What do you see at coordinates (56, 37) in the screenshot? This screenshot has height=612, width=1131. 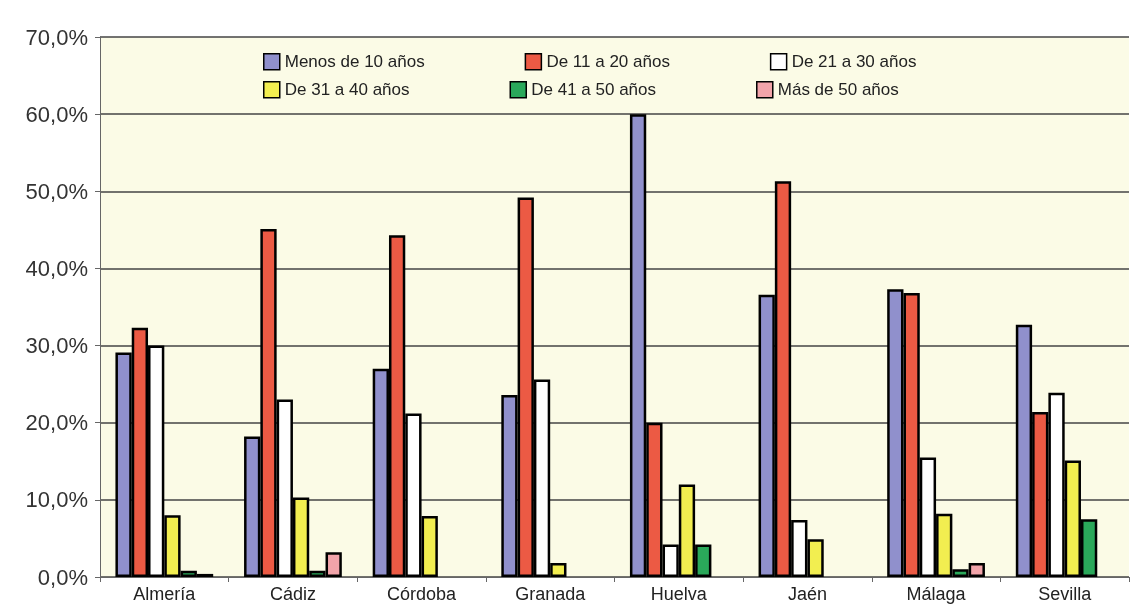 I see `y-tick-label: 70,0%` at bounding box center [56, 37].